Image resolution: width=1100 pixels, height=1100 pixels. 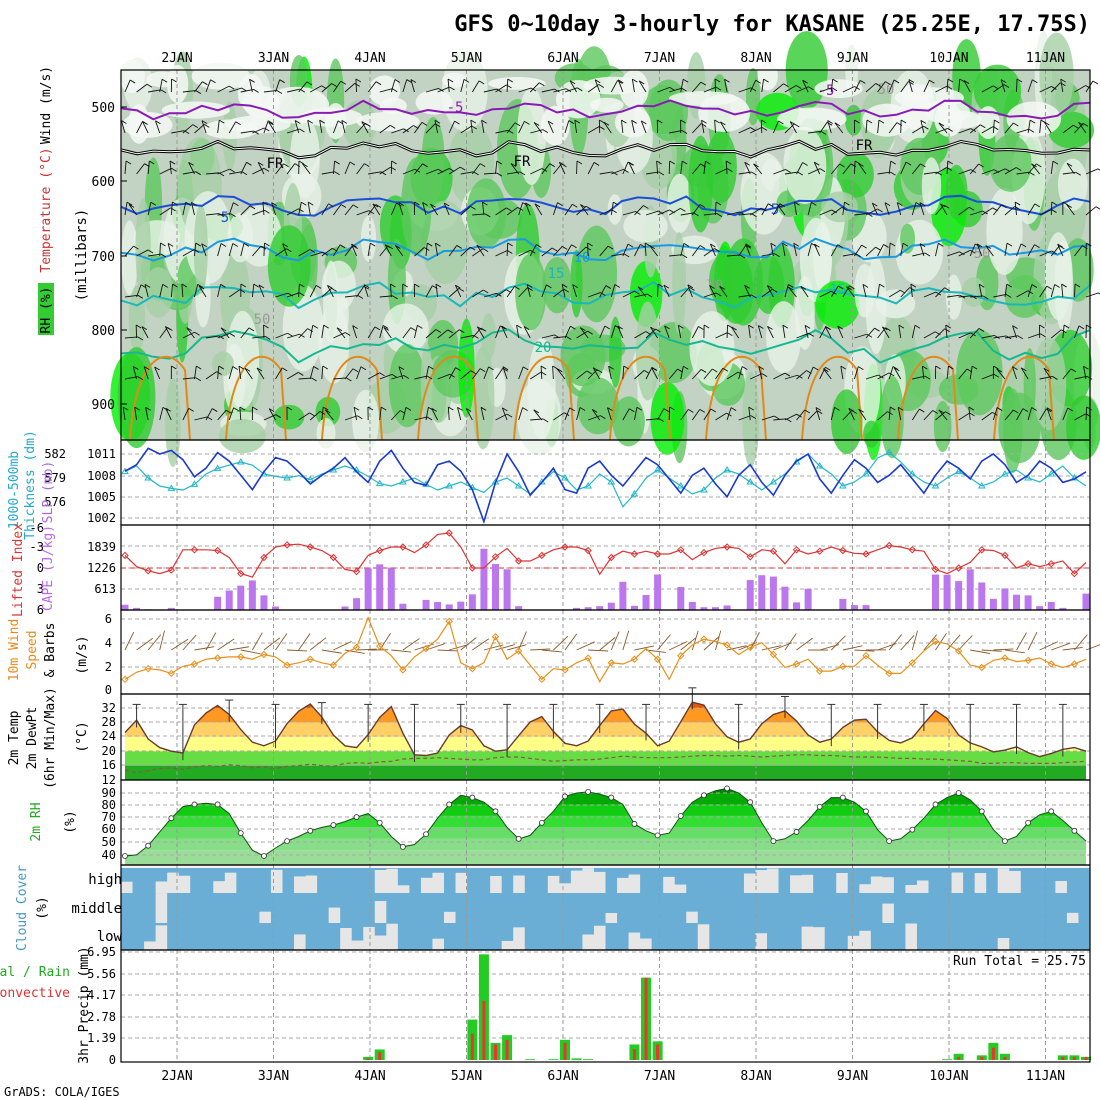 I want to click on temp-units: (°C), so click(x=82, y=736).